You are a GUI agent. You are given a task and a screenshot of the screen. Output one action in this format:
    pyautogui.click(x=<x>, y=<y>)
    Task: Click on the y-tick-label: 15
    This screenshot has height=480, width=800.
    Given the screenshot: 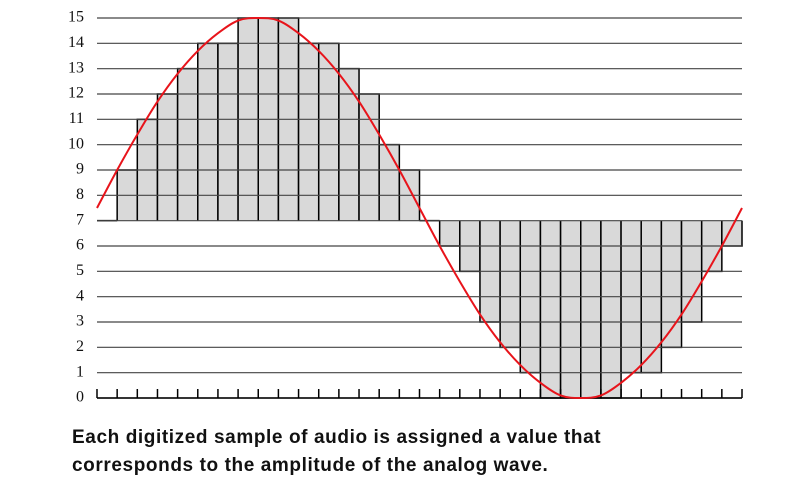 What is the action you would take?
    pyautogui.click(x=76, y=17)
    